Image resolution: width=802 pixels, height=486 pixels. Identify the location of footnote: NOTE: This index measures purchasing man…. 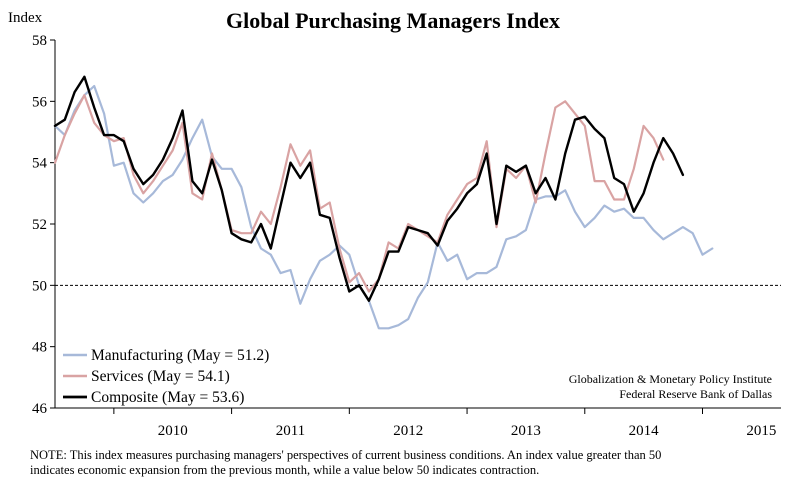
(410, 463).